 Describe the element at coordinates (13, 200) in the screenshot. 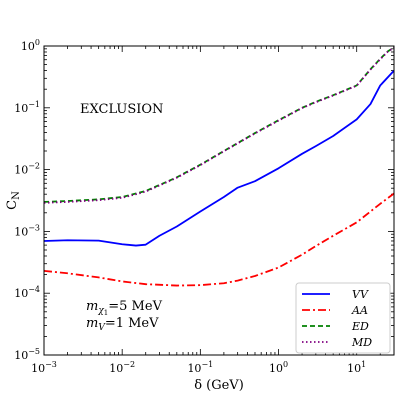

I see `y-axis-label: CN` at that location.